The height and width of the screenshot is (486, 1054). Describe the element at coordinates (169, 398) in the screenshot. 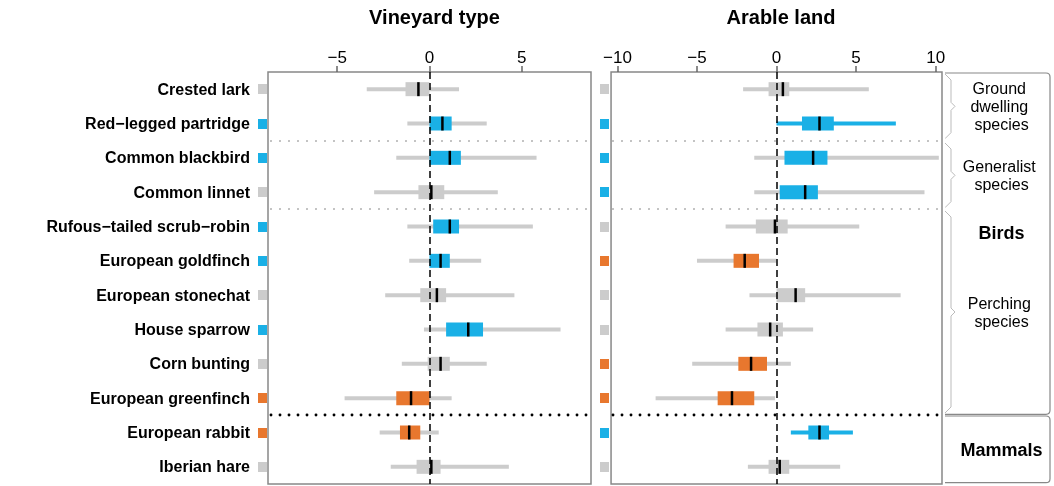

I see `y-tick-label: European greenfinch` at that location.